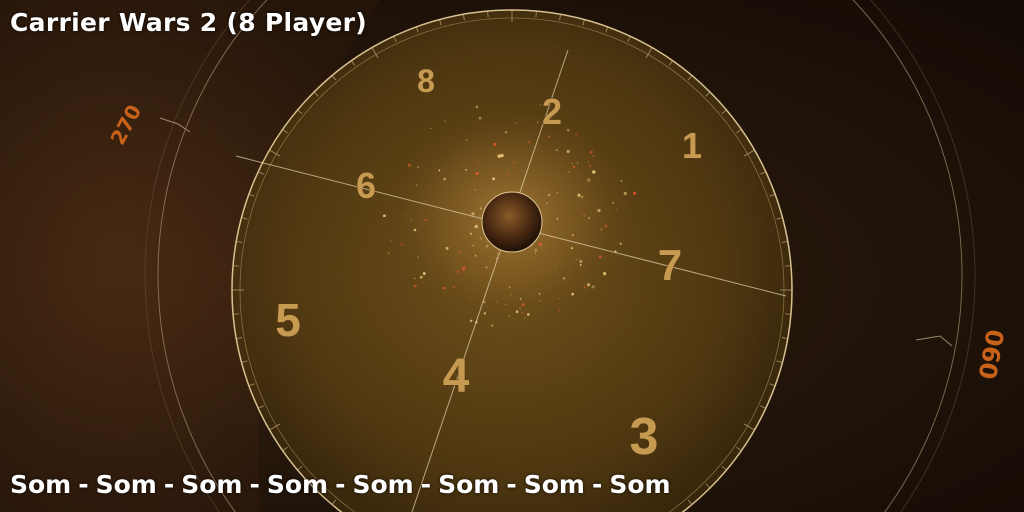 This screenshot has width=1024, height=512. I want to click on map-title: Carrier Wars 2 (8 Player), so click(188, 22).